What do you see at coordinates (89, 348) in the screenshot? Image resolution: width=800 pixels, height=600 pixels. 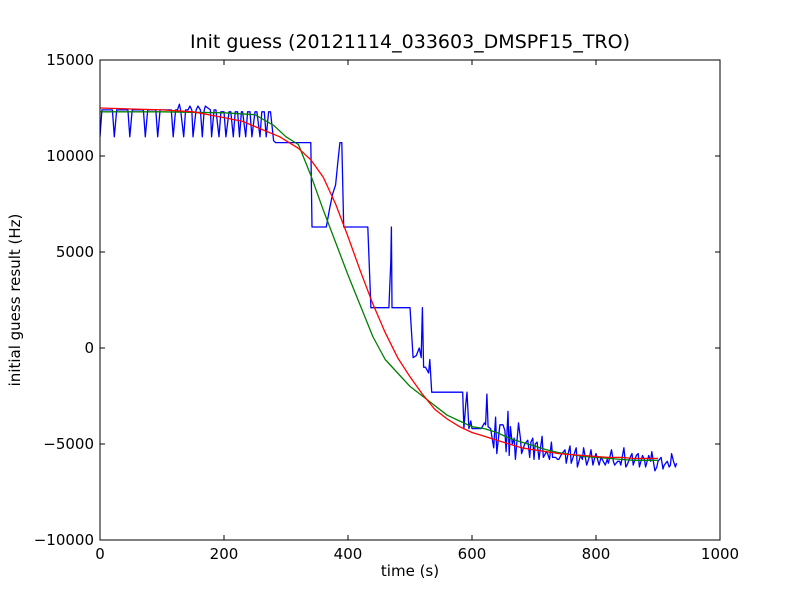 I see `y-tick-label: 0` at bounding box center [89, 348].